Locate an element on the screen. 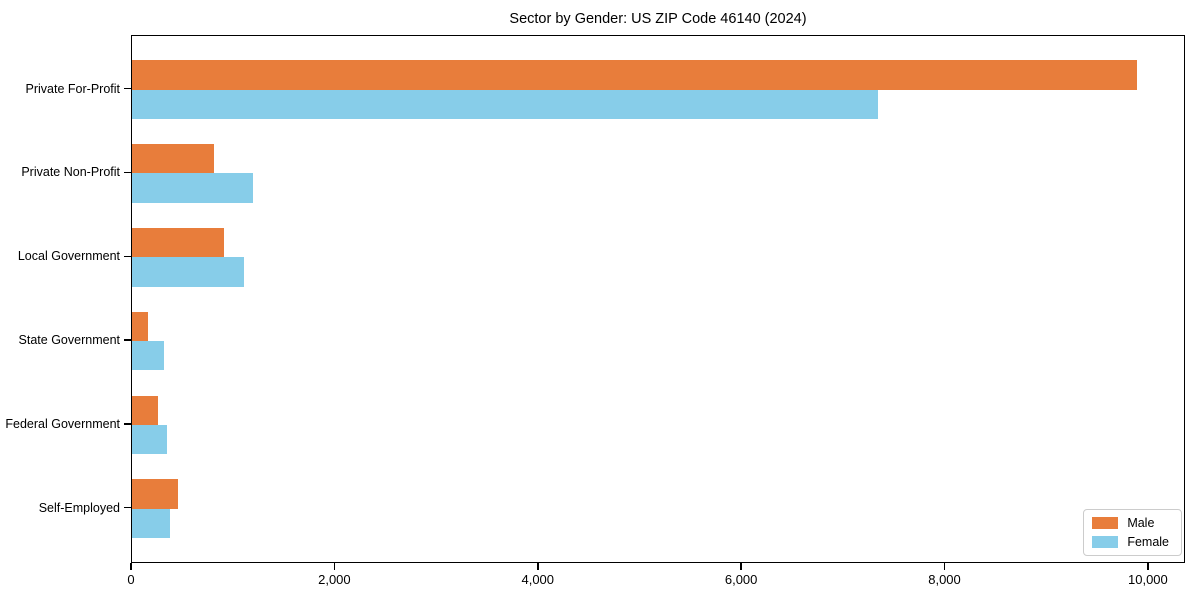  legend-item-female: Female is located at coordinates (1130, 541).